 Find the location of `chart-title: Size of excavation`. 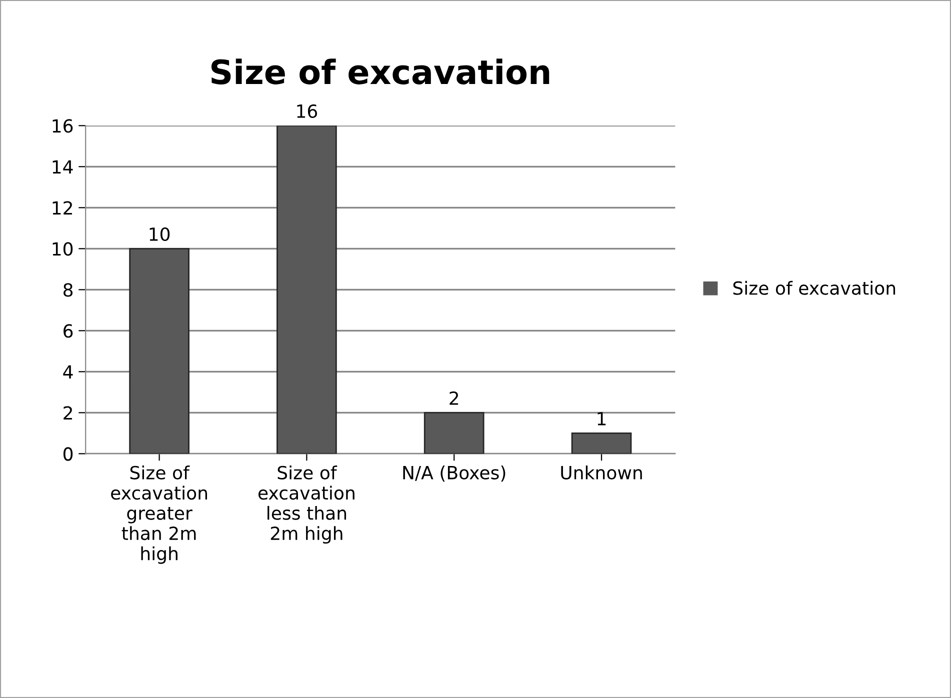

chart-title: Size of excavation is located at coordinates (380, 71).